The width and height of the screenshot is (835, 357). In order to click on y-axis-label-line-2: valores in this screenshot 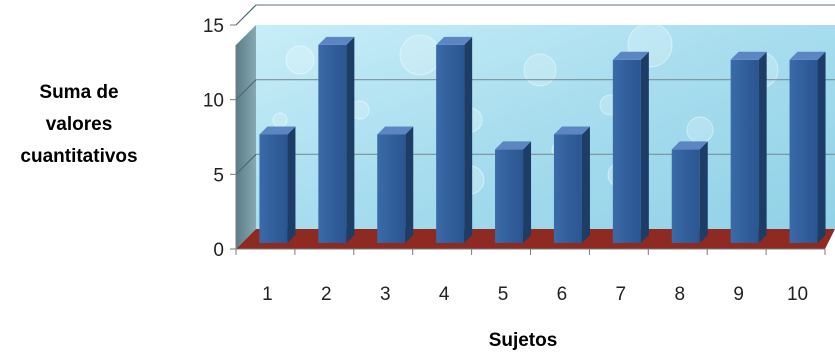, I will do `click(79, 124)`.